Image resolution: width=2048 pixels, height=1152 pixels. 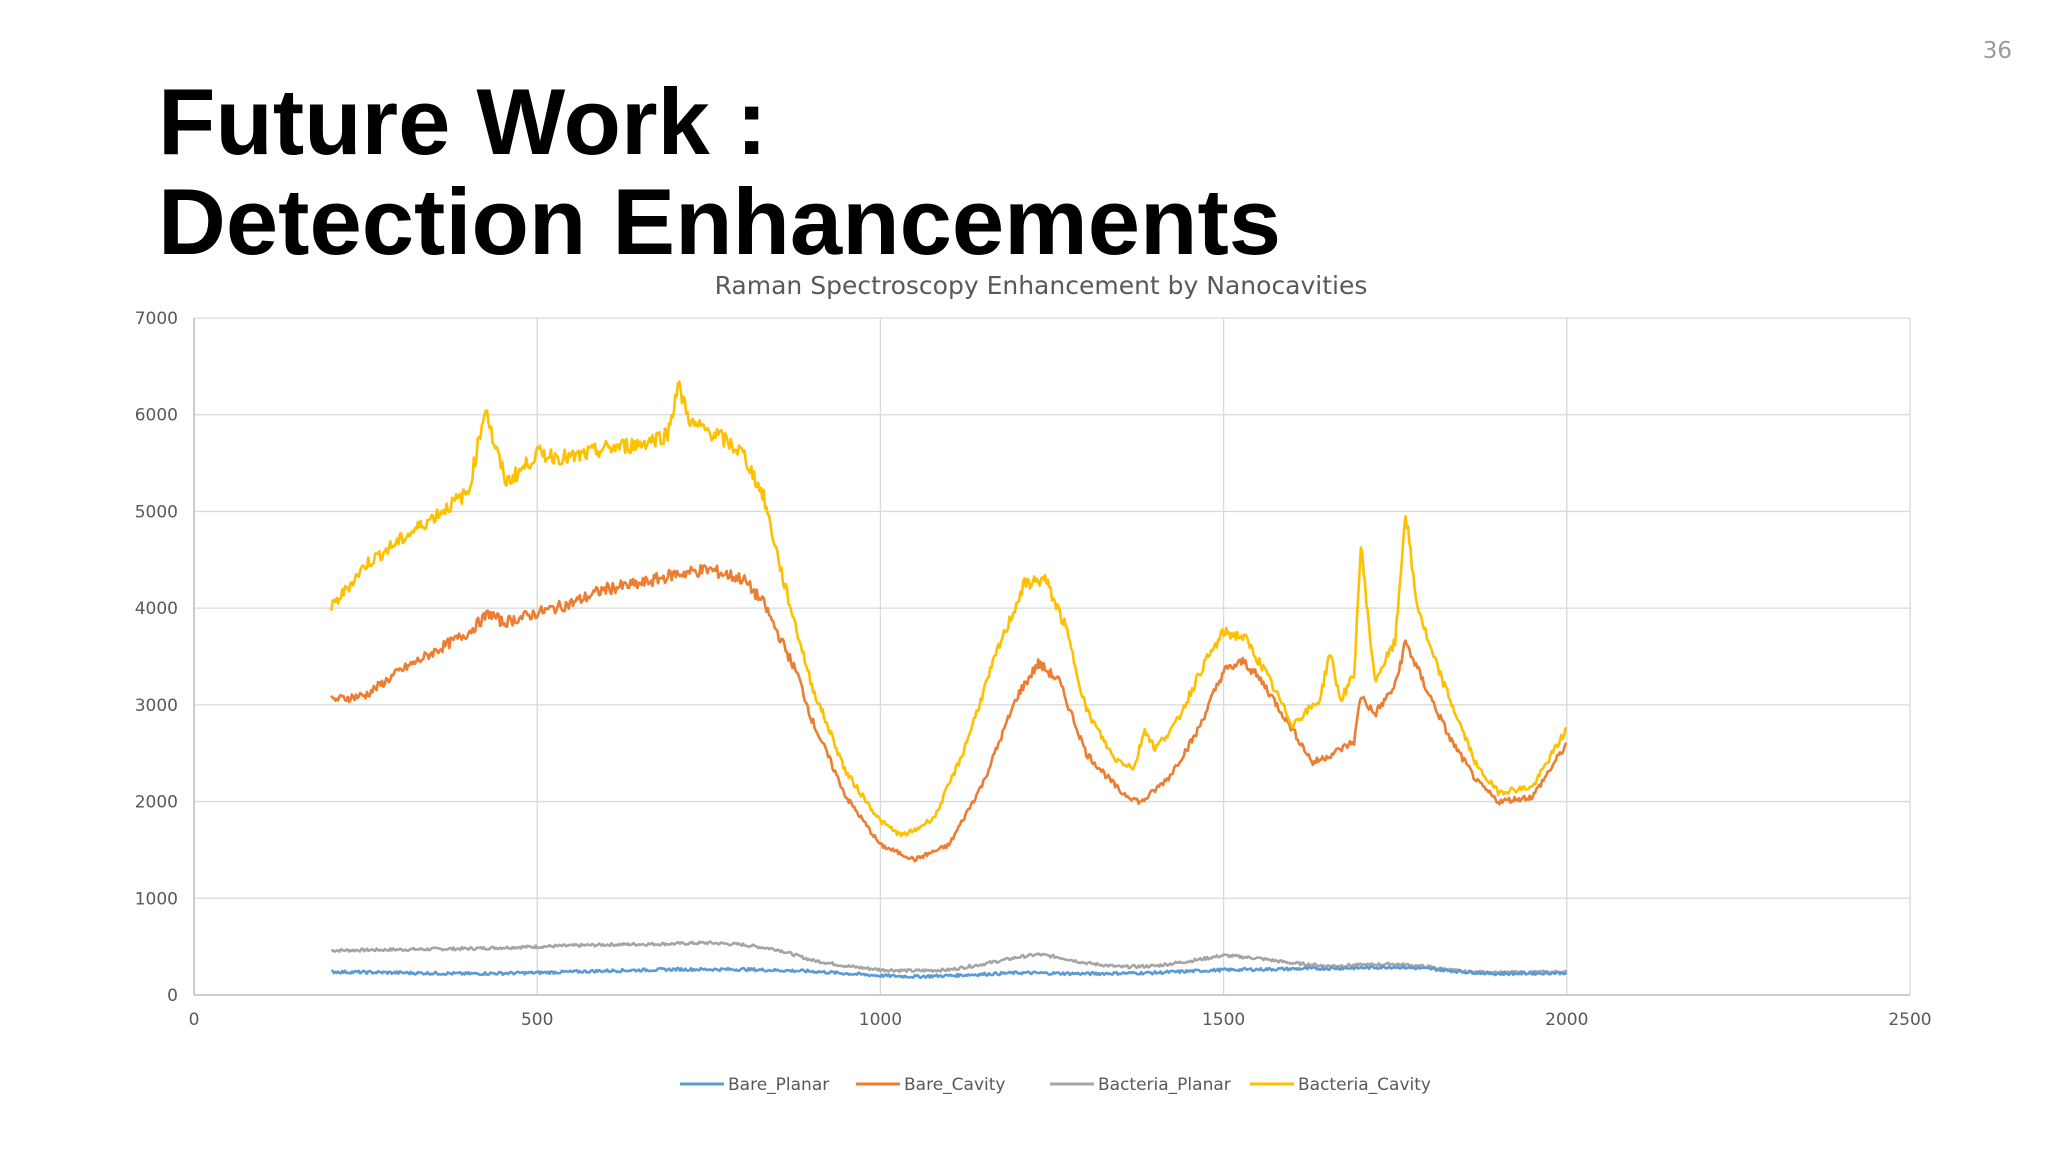 What do you see at coordinates (156, 706) in the screenshot?
I see `y-tick-label: 3000` at bounding box center [156, 706].